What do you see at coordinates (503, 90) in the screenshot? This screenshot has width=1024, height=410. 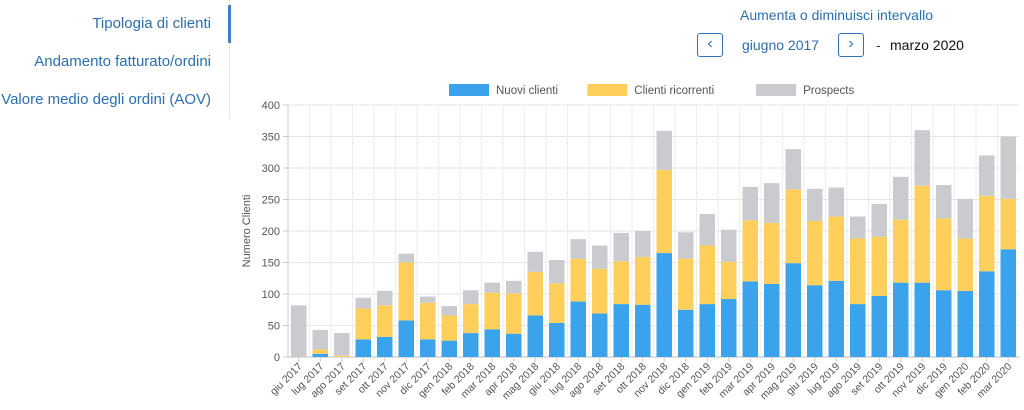 I see `legend-item: Nuovi clienti` at bounding box center [503, 90].